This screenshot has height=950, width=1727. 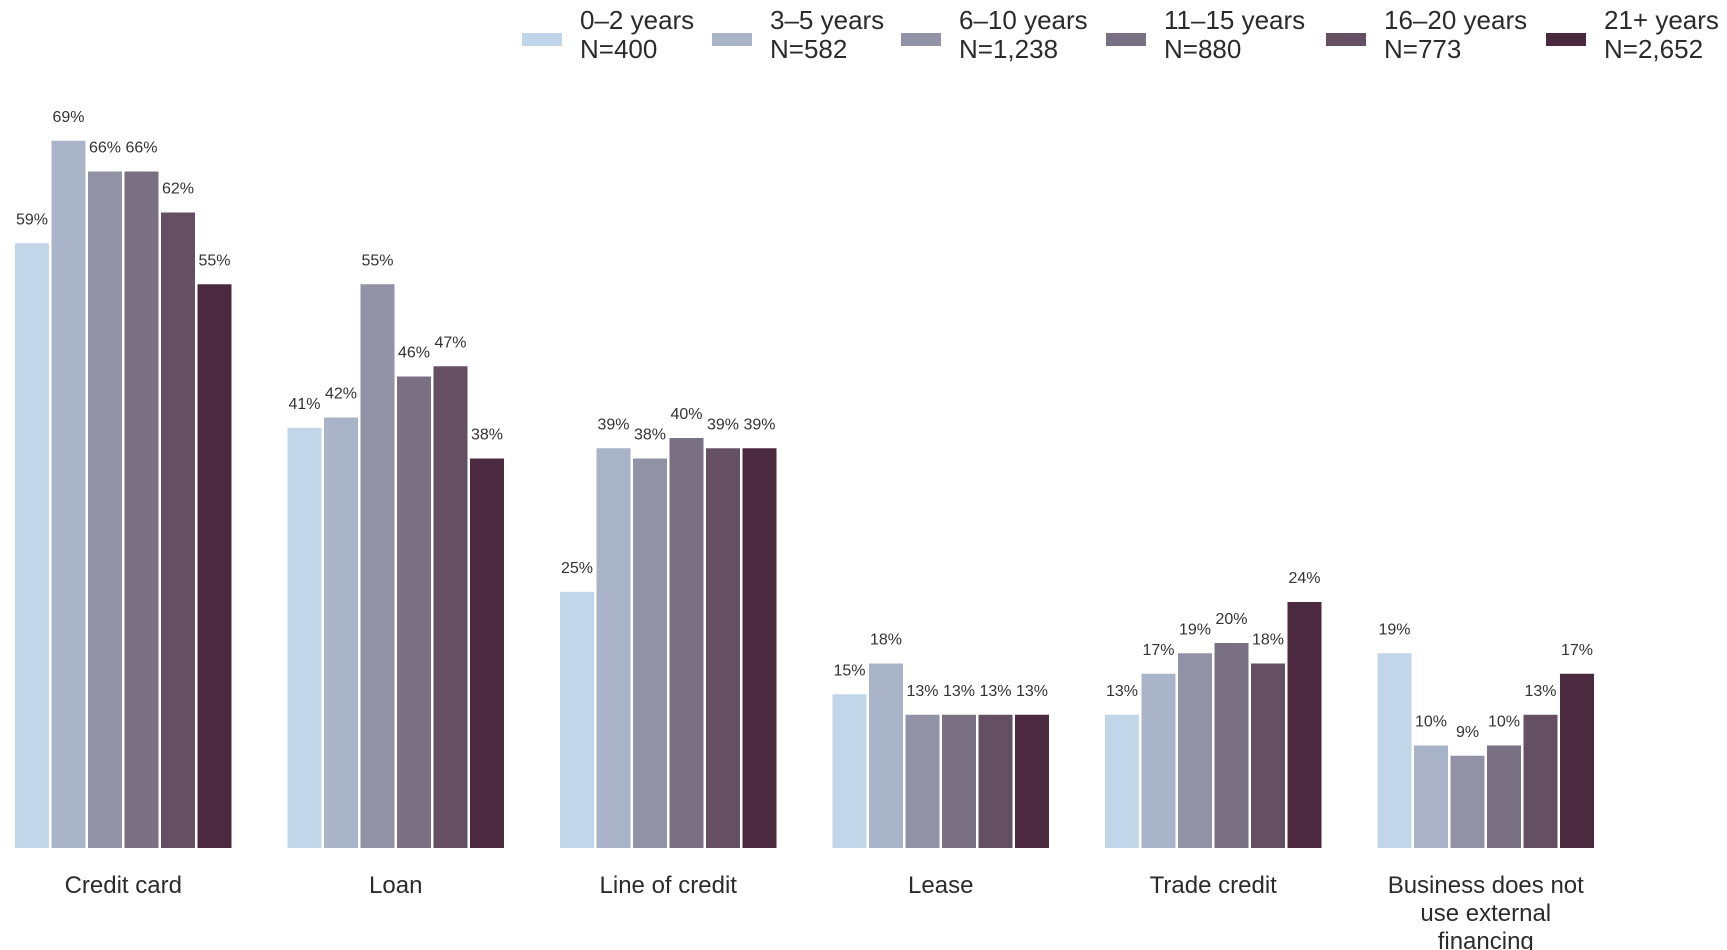 I want to click on data-label: 40%, so click(x=686, y=414).